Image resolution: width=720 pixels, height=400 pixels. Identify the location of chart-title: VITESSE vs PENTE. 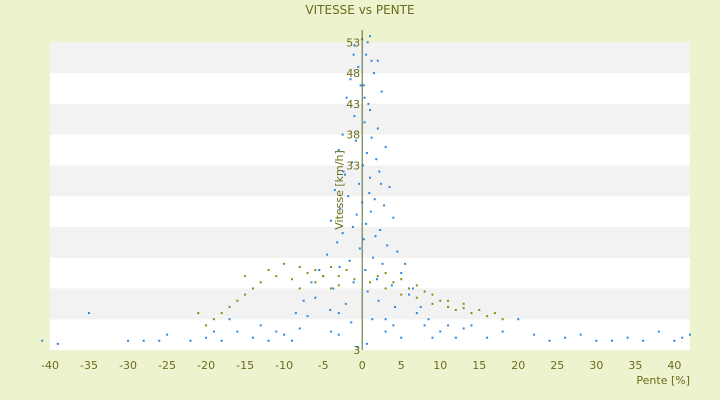
(359, 10).